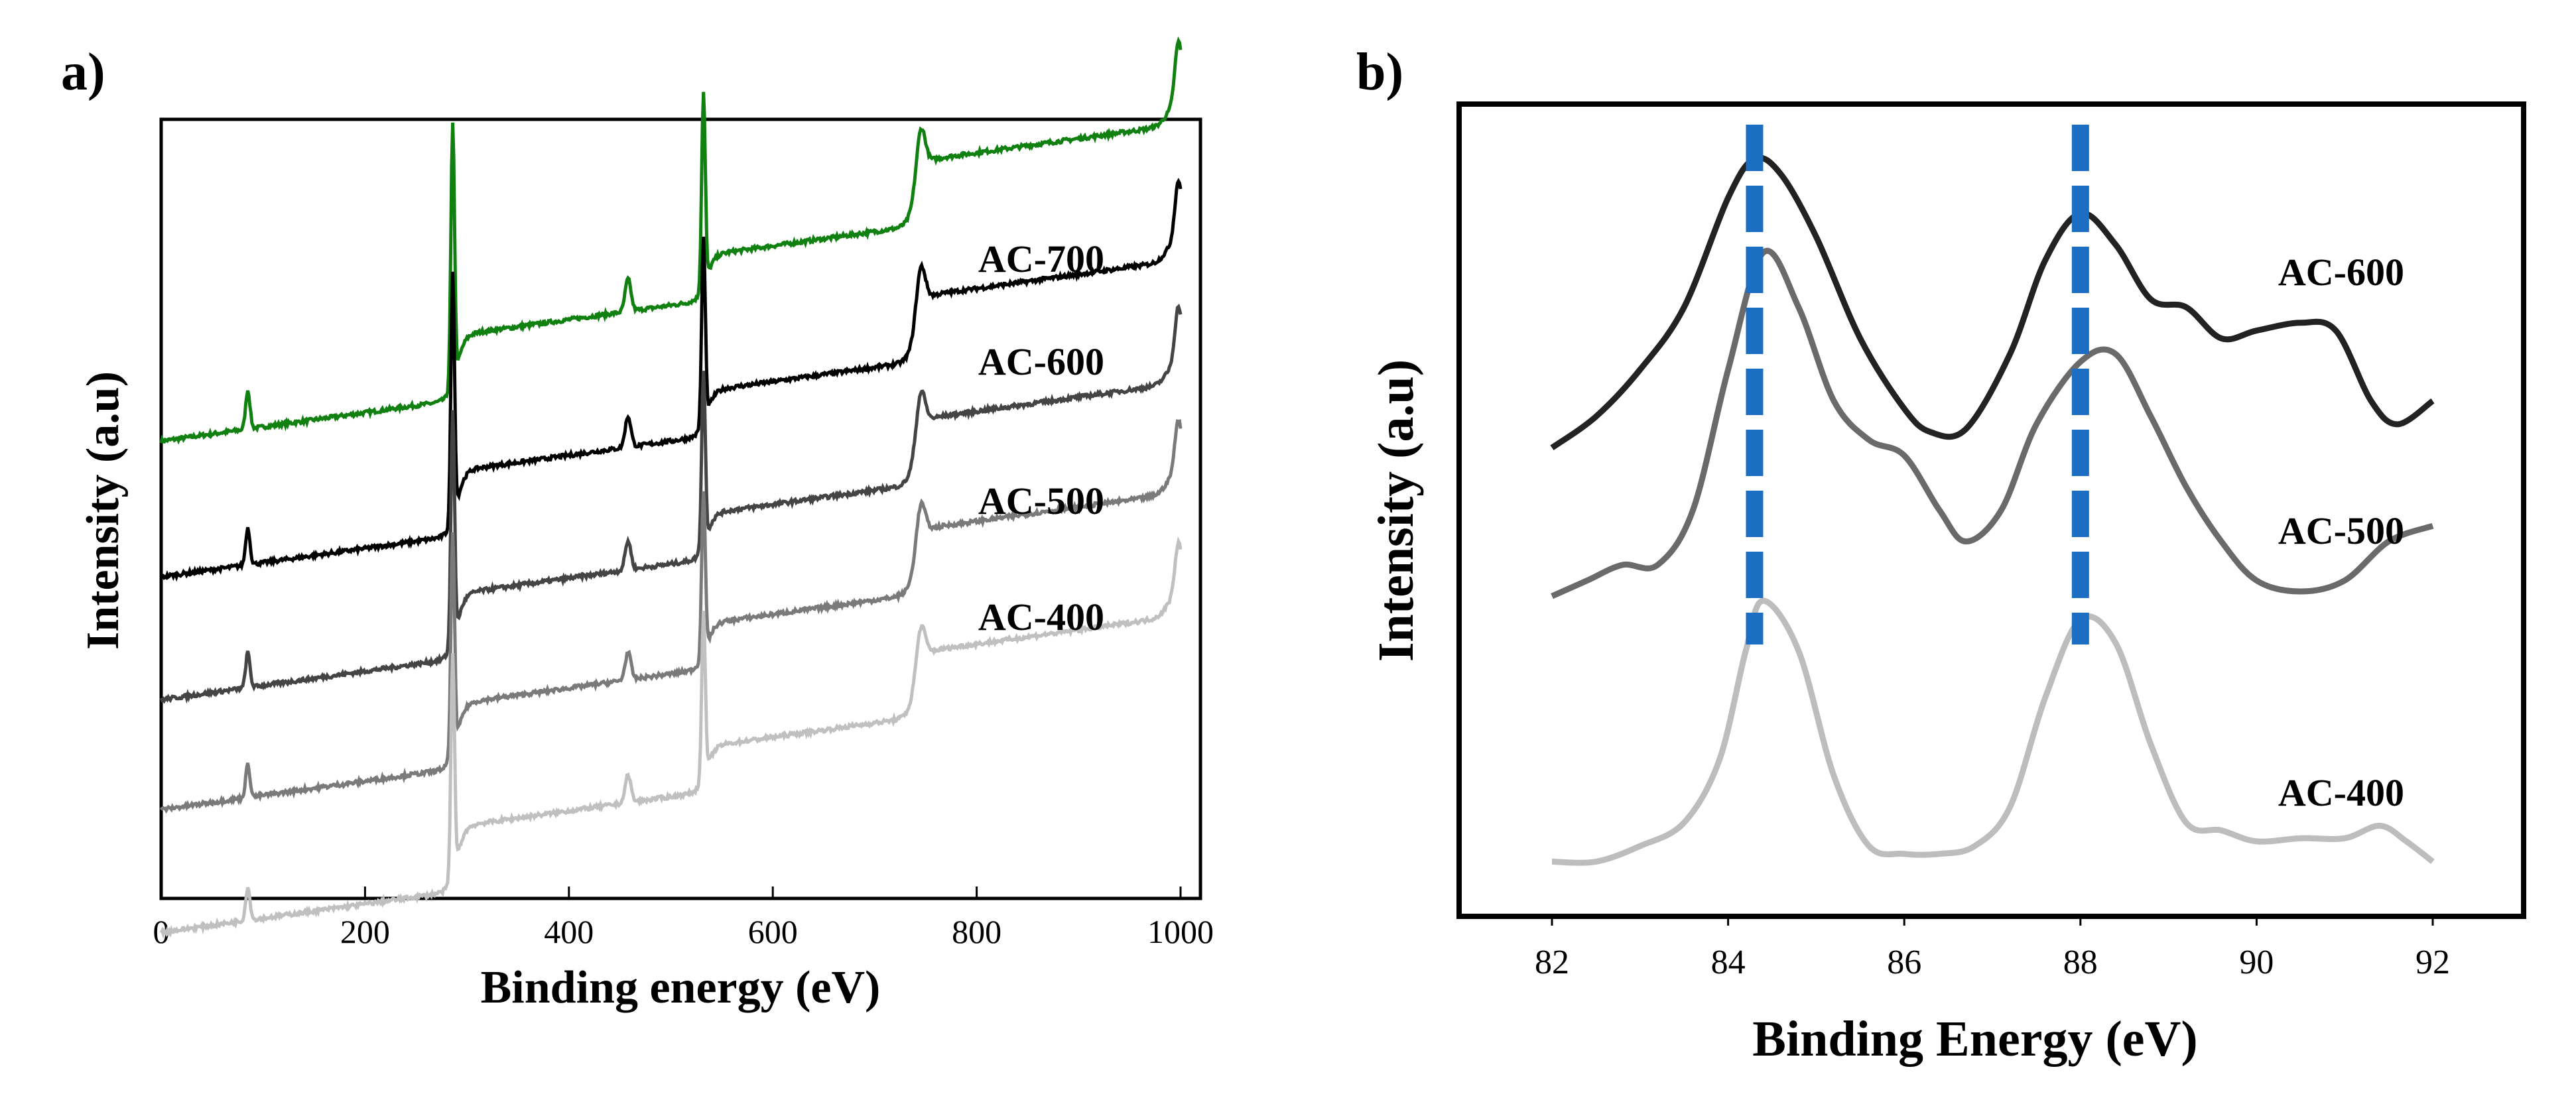 The height and width of the screenshot is (1102, 2576). What do you see at coordinates (2433, 962) in the screenshot?
I see `panel-b-tick-label: 92` at bounding box center [2433, 962].